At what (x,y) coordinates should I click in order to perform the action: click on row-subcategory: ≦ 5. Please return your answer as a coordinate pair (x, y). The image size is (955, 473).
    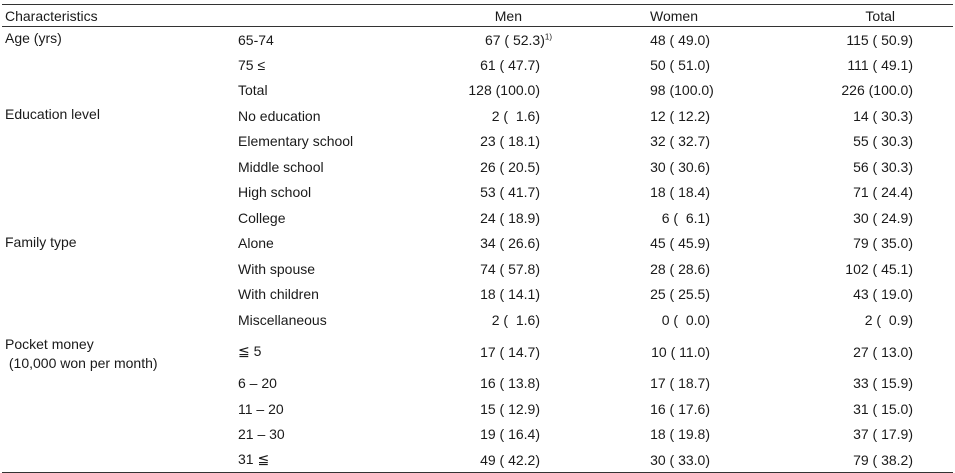
    Looking at the image, I should click on (250, 351).